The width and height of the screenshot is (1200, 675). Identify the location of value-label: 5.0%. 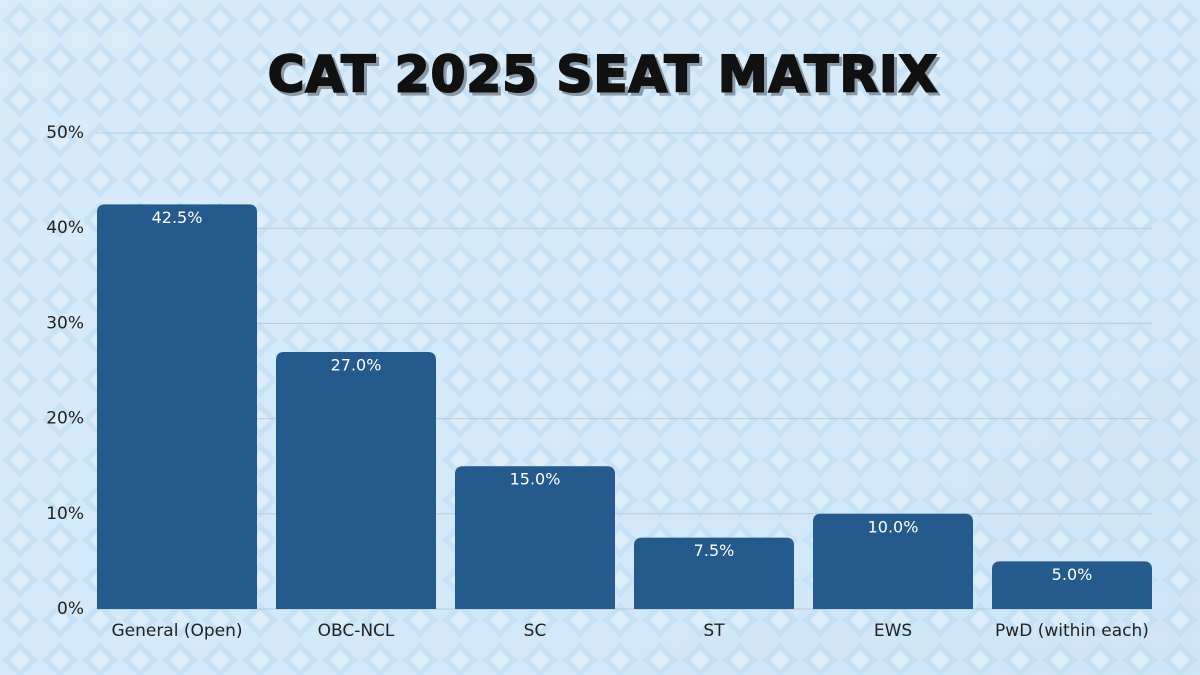
(1072, 574).